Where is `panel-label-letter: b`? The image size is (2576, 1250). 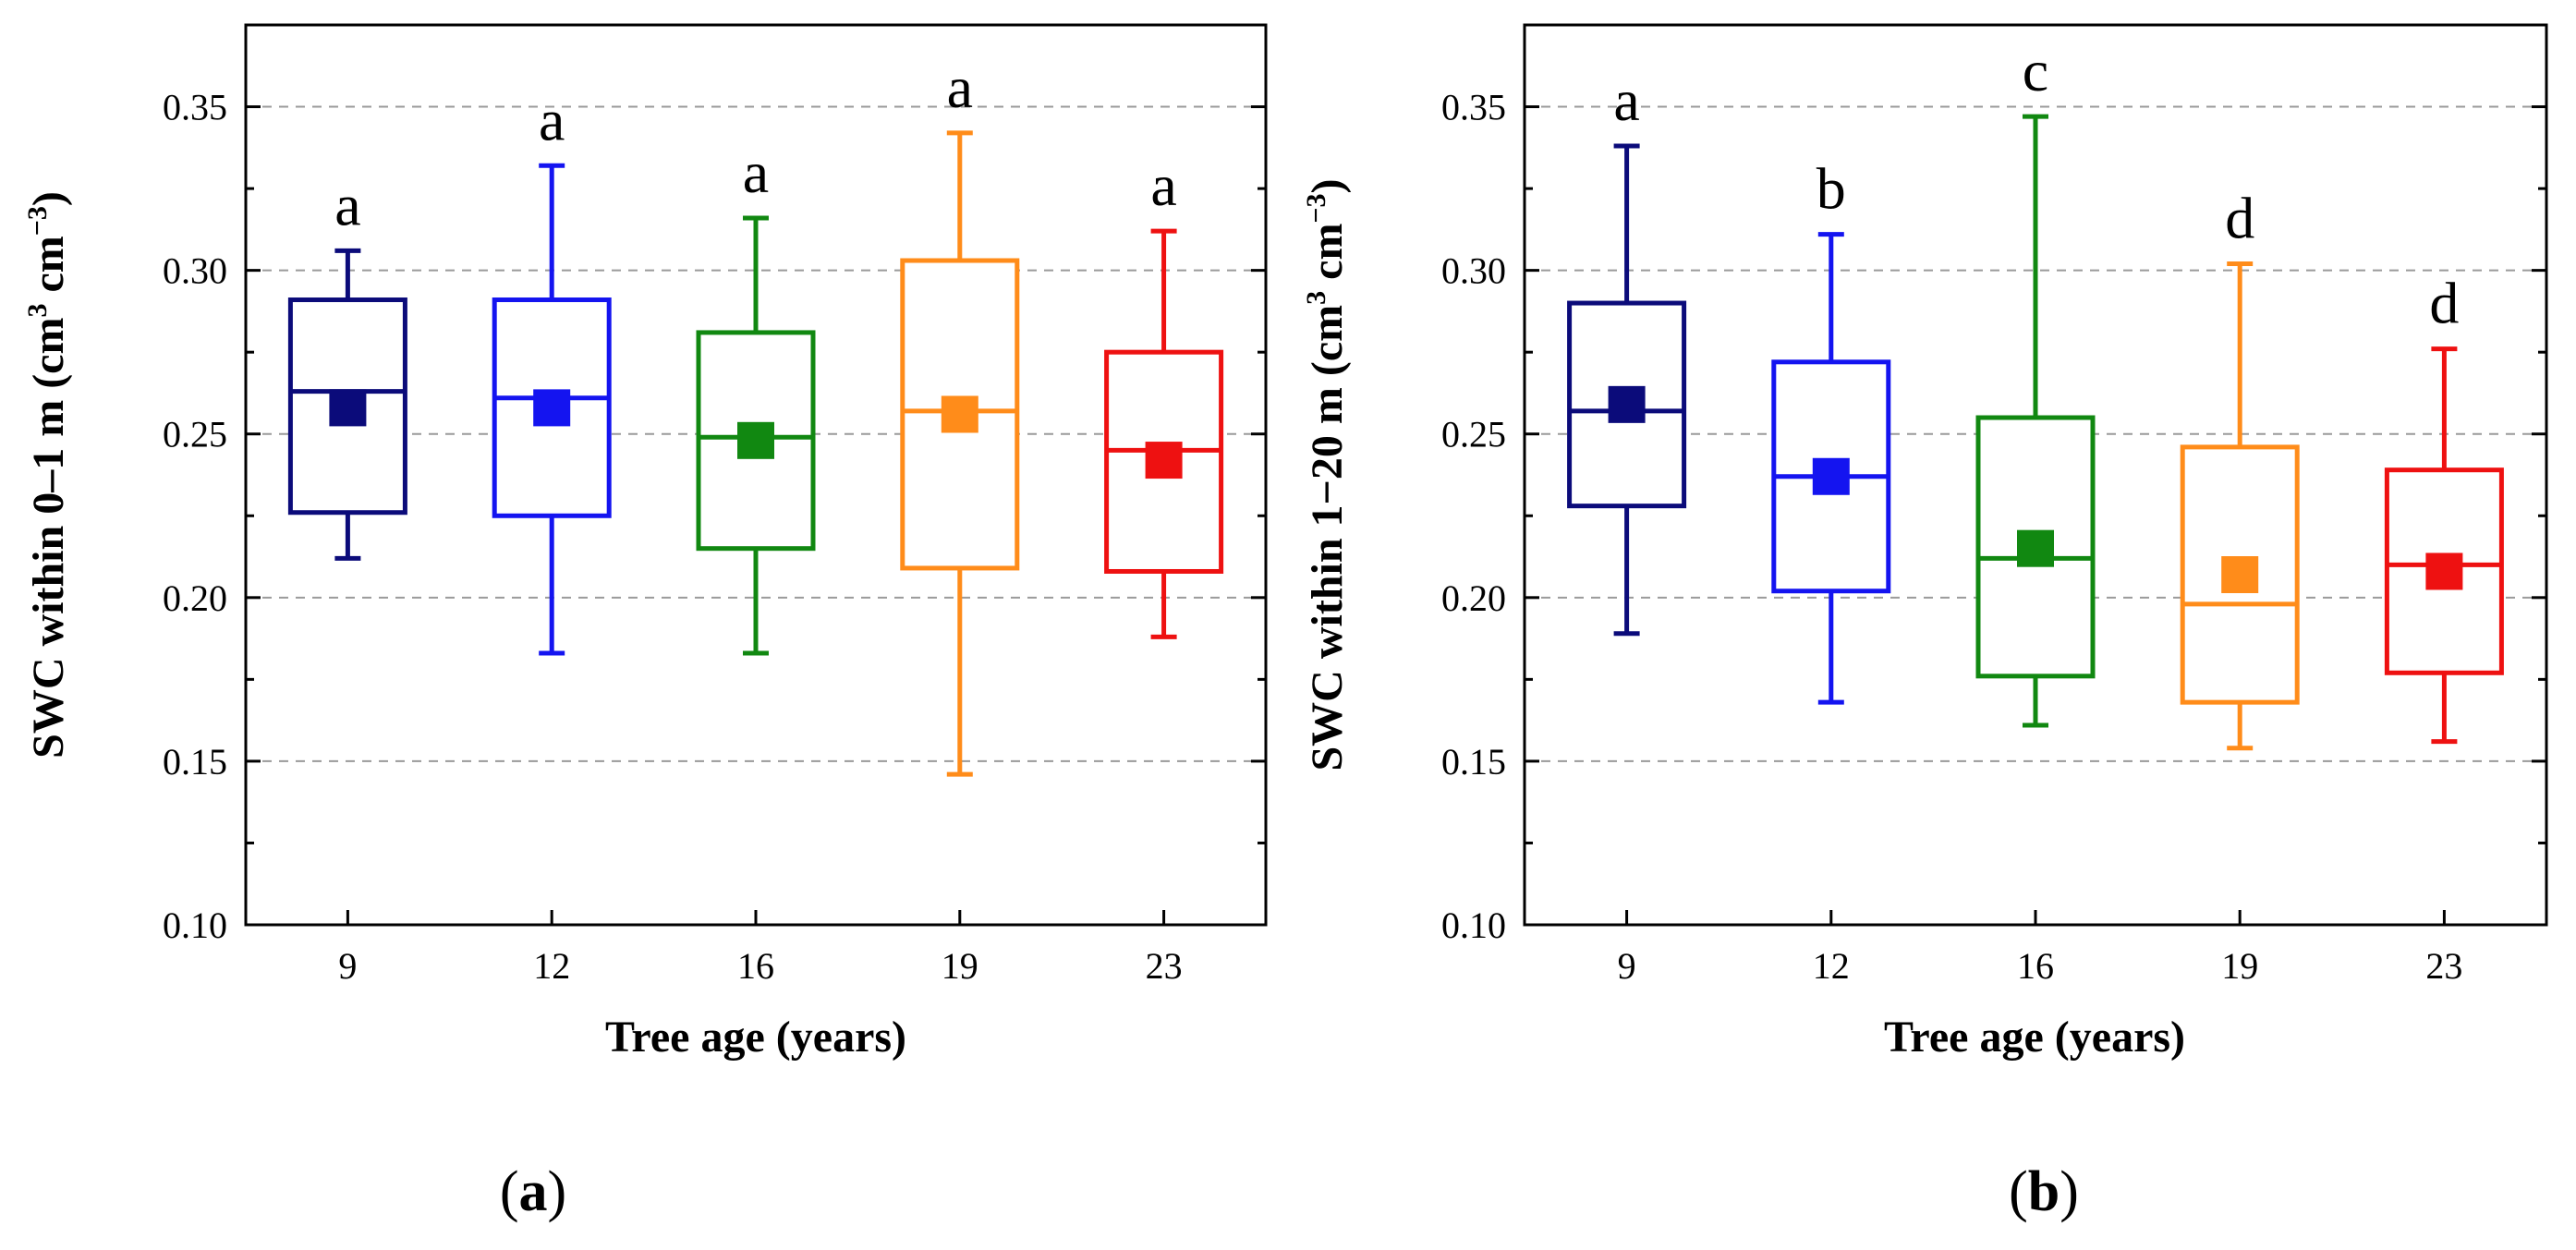
panel-label-letter: b is located at coordinates (2044, 1191).